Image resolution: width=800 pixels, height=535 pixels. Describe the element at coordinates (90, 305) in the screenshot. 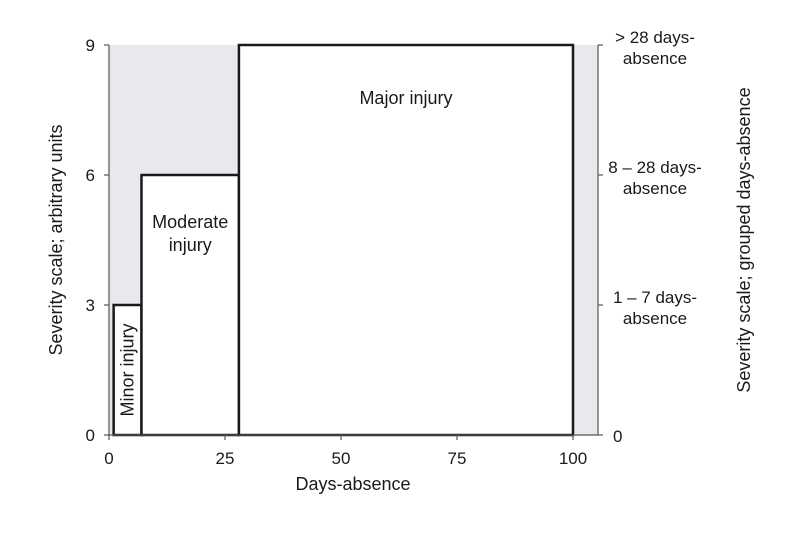

I see `y-tick-label: 3` at that location.